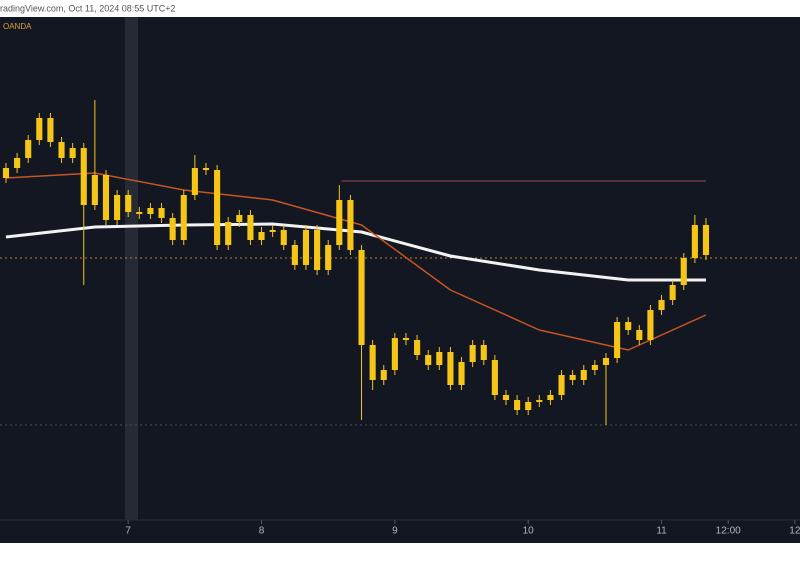 This screenshot has height=571, width=800. Describe the element at coordinates (395, 531) in the screenshot. I see `x-tick-label: 9` at that location.